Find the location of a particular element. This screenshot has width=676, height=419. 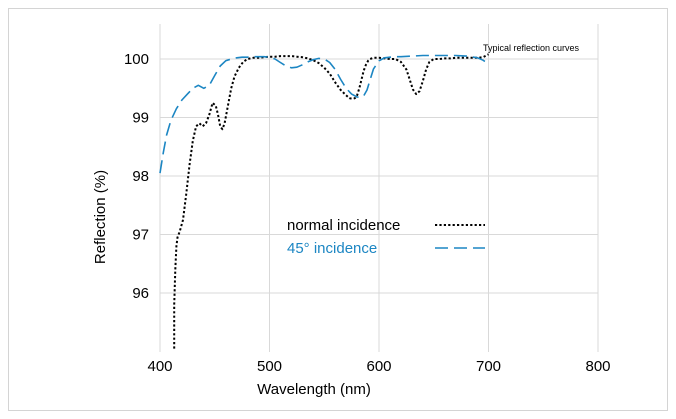

legend-label-normal-incidence: normal incidence is located at coordinates (343, 225).